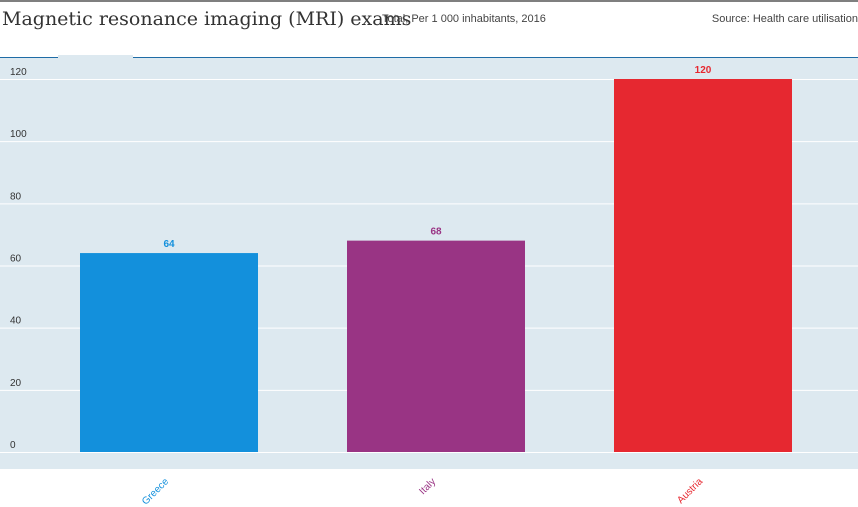 The image size is (858, 507). I want to click on chart-subtitle: Total, Per 1 000 inhabitants, 2016, so click(464, 19).